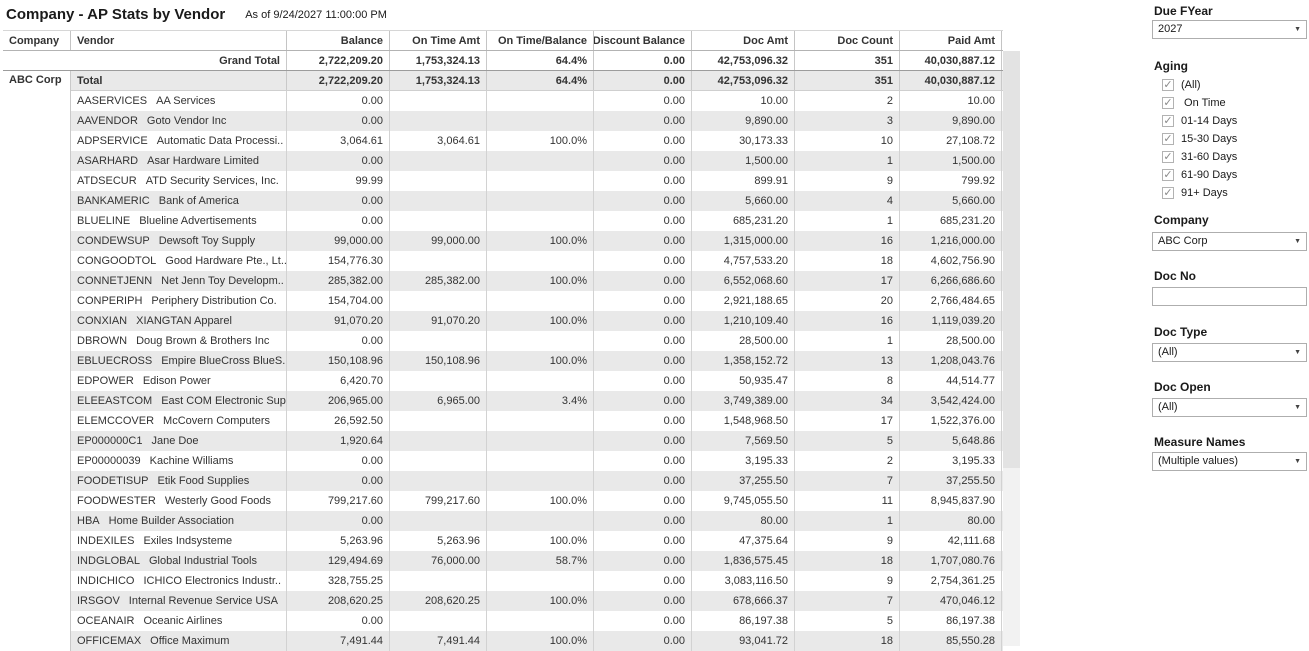 The height and width of the screenshot is (651, 1309). I want to click on table-scrollbar-thumb, so click(1011, 259).